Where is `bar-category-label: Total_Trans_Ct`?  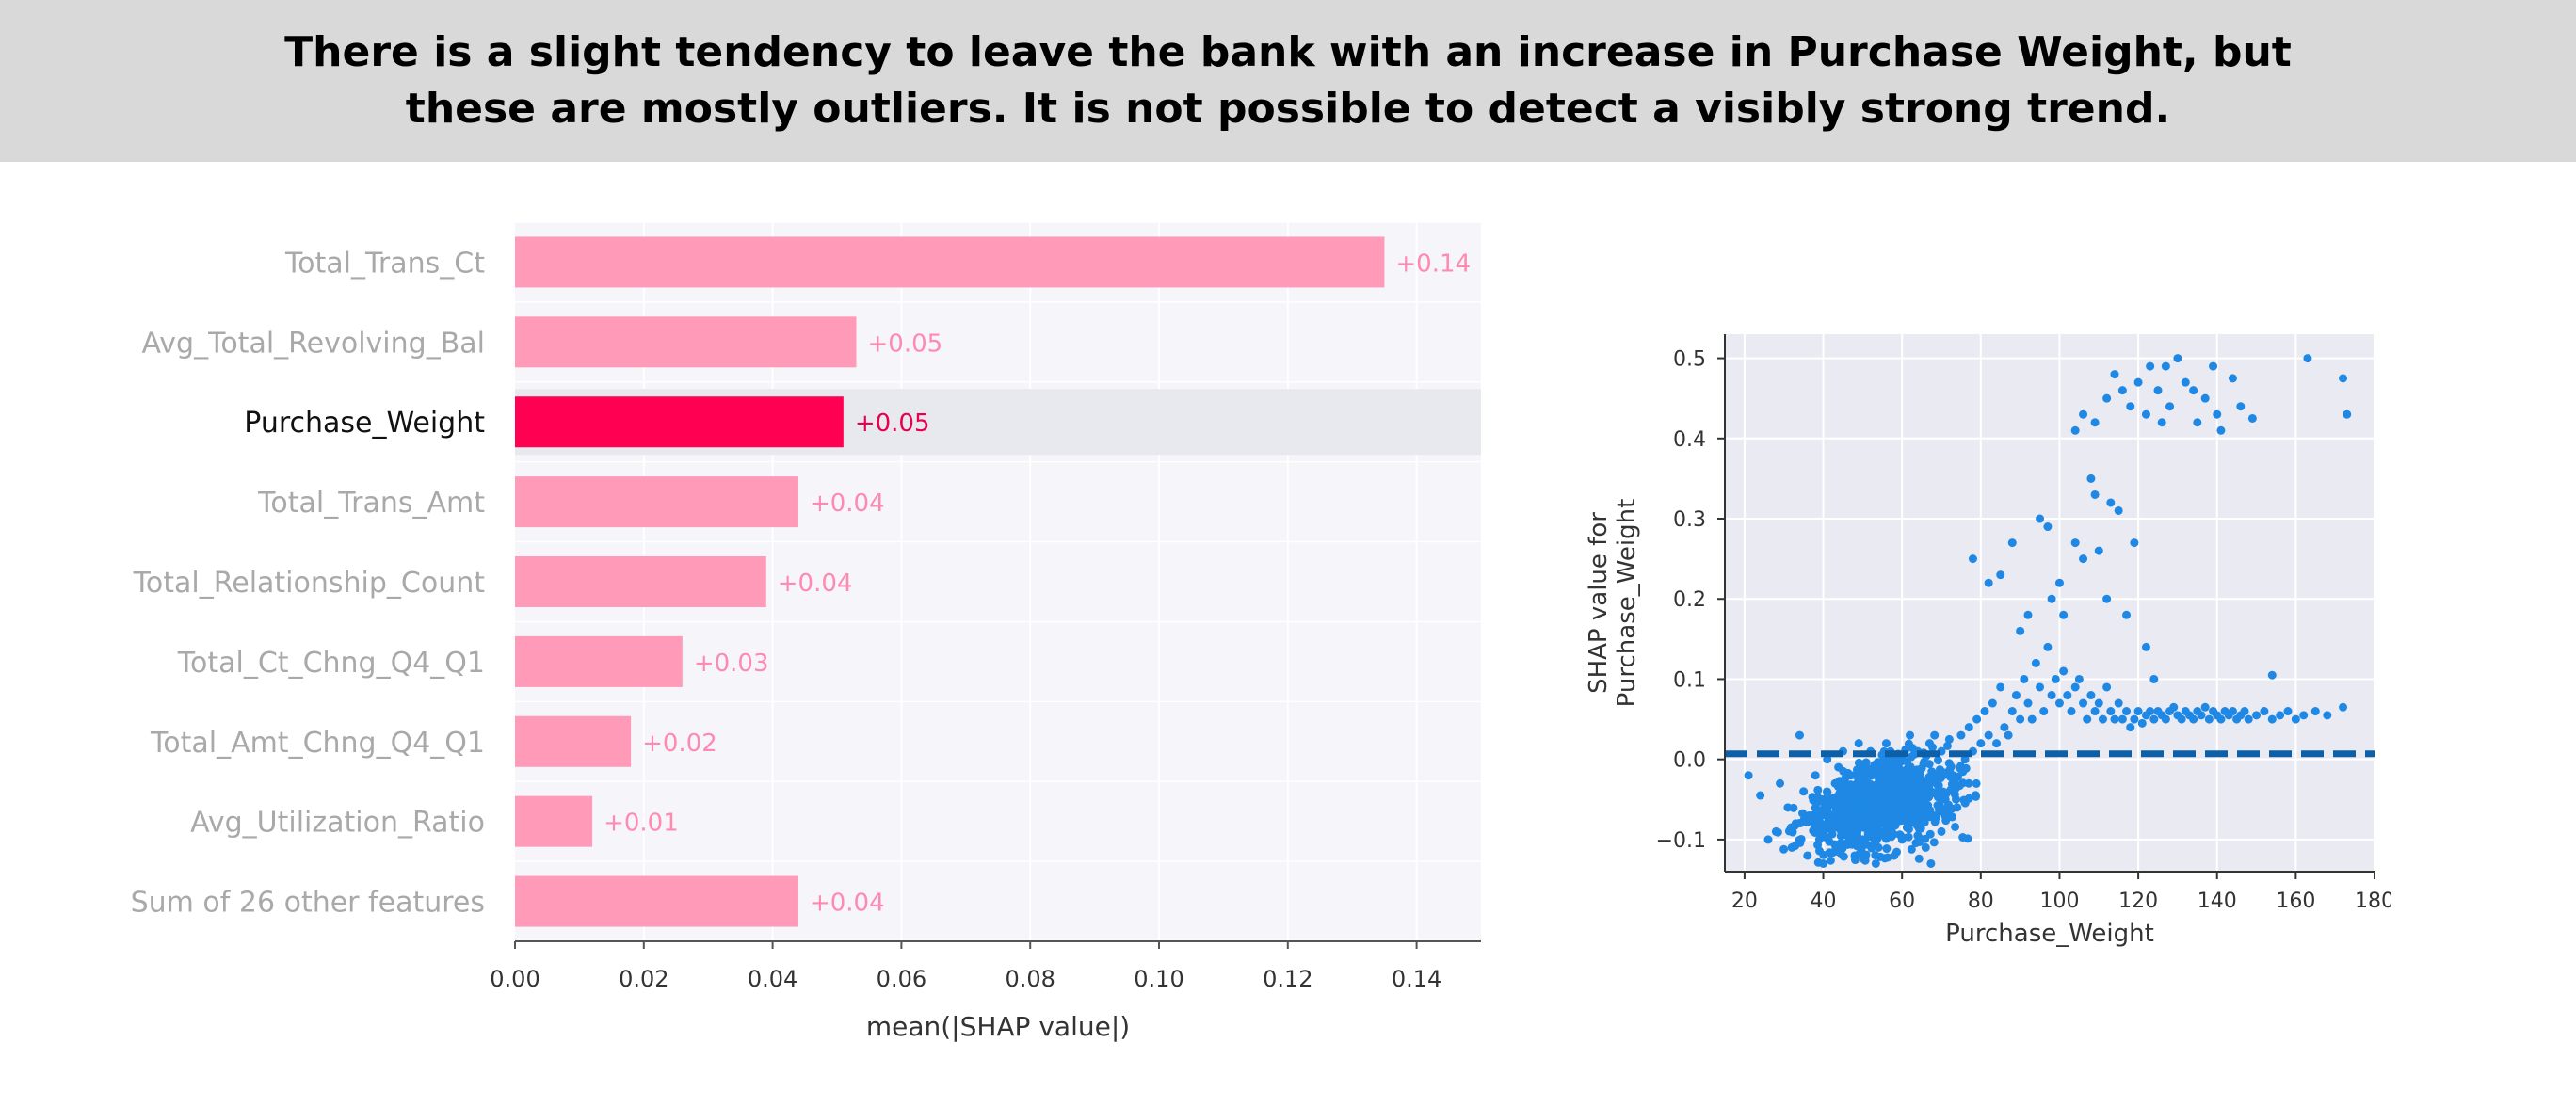 bar-category-label: Total_Trans_Ct is located at coordinates (384, 263).